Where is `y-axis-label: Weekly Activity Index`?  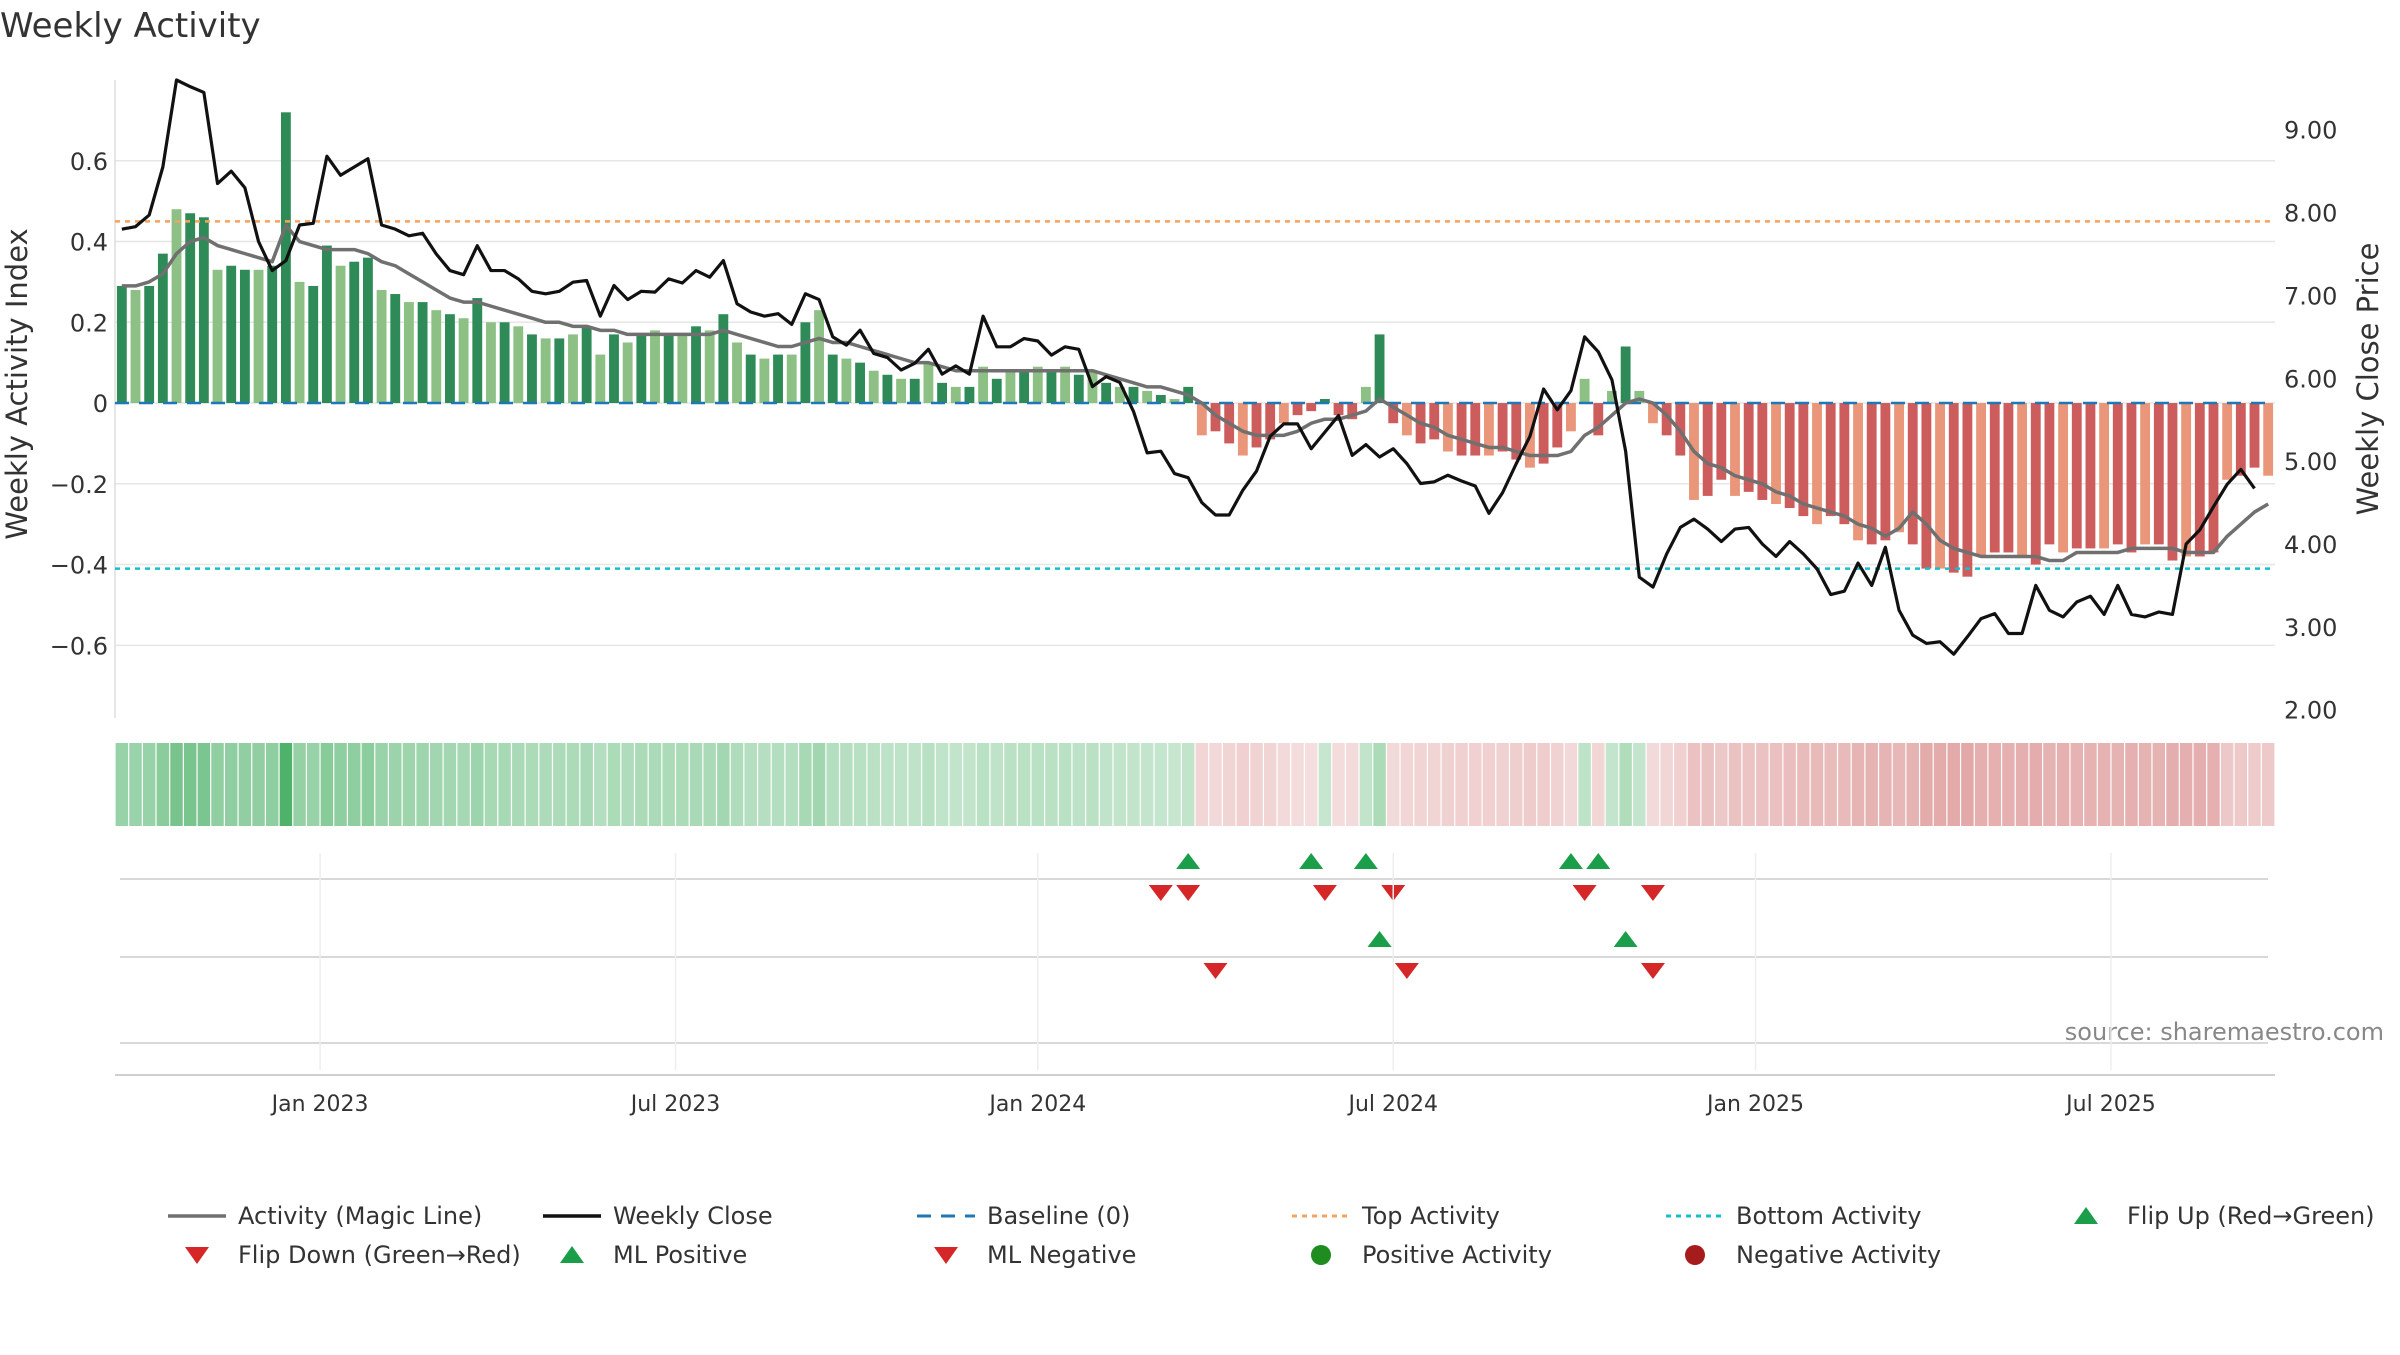
y-axis-label: Weekly Activity Index is located at coordinates (17, 383).